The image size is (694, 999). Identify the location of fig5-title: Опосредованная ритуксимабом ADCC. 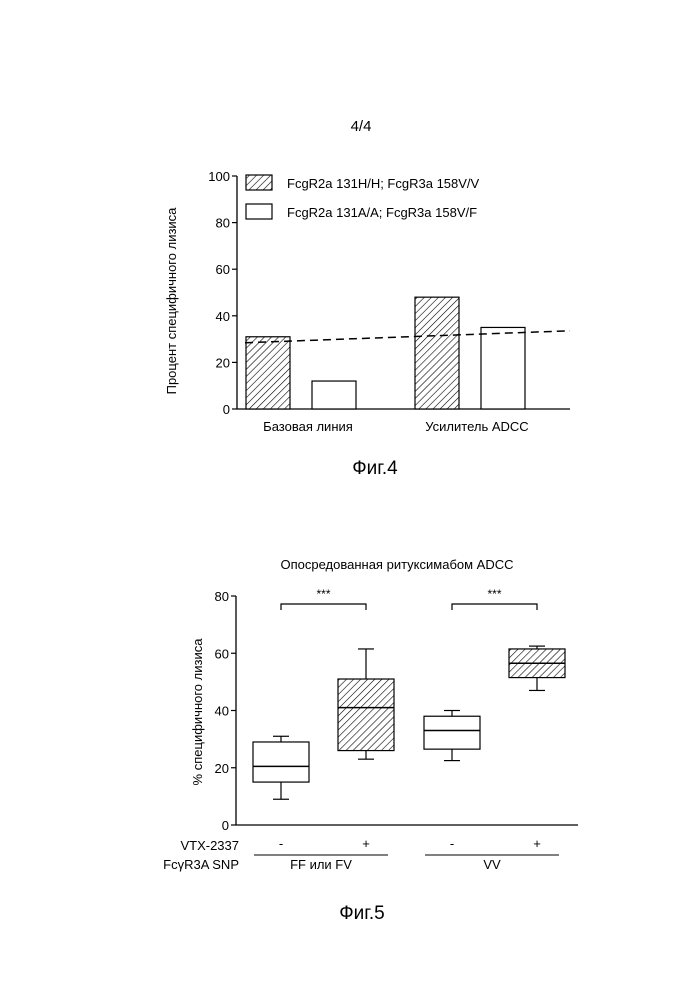
(396, 564).